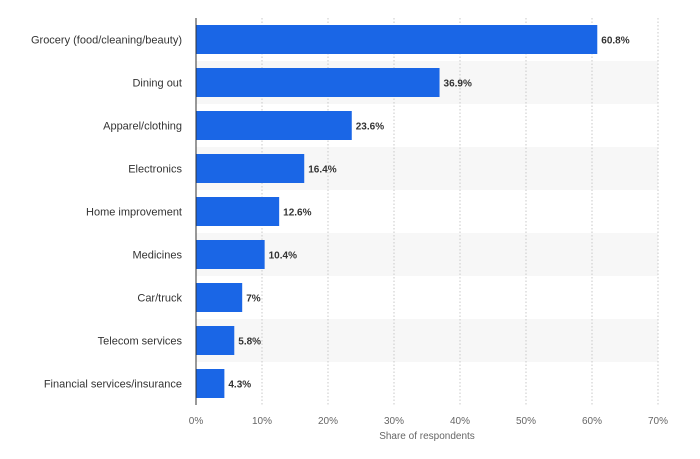  I want to click on x-tick-labels: 0% 10% 20% 30% 40% 50% 60% 70%, so click(428, 421).